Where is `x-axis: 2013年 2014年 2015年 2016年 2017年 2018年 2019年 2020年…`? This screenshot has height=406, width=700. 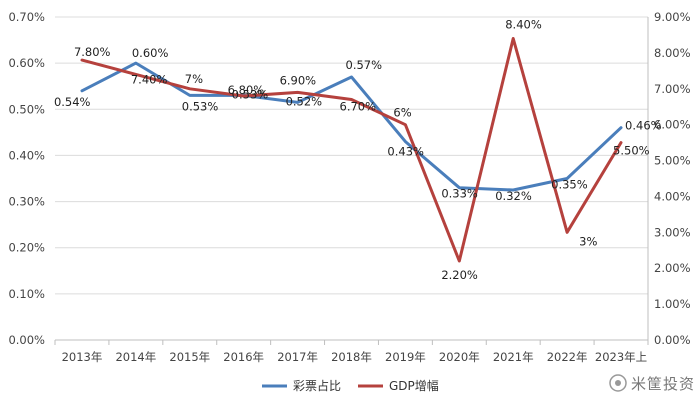
x-axis: 2013年 2014年 2015年 2016年 2017年 2018年 2019年 2020年… is located at coordinates (351, 352).